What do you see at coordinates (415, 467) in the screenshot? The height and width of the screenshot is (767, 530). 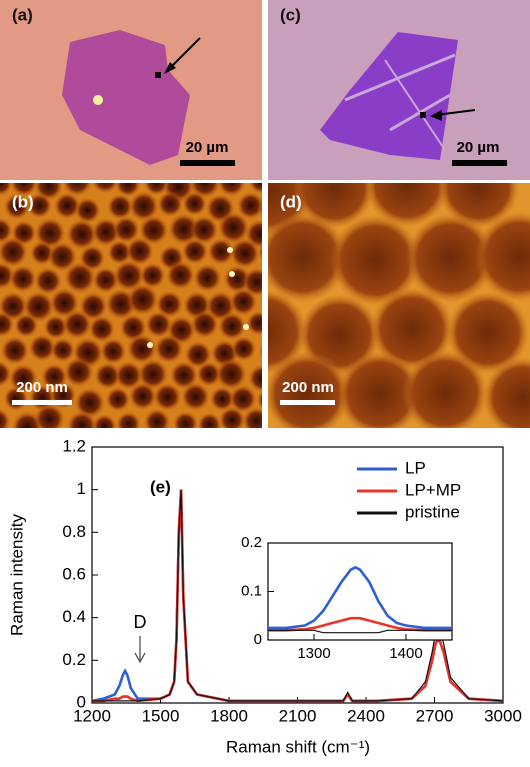 I see `legend-label: LP` at bounding box center [415, 467].